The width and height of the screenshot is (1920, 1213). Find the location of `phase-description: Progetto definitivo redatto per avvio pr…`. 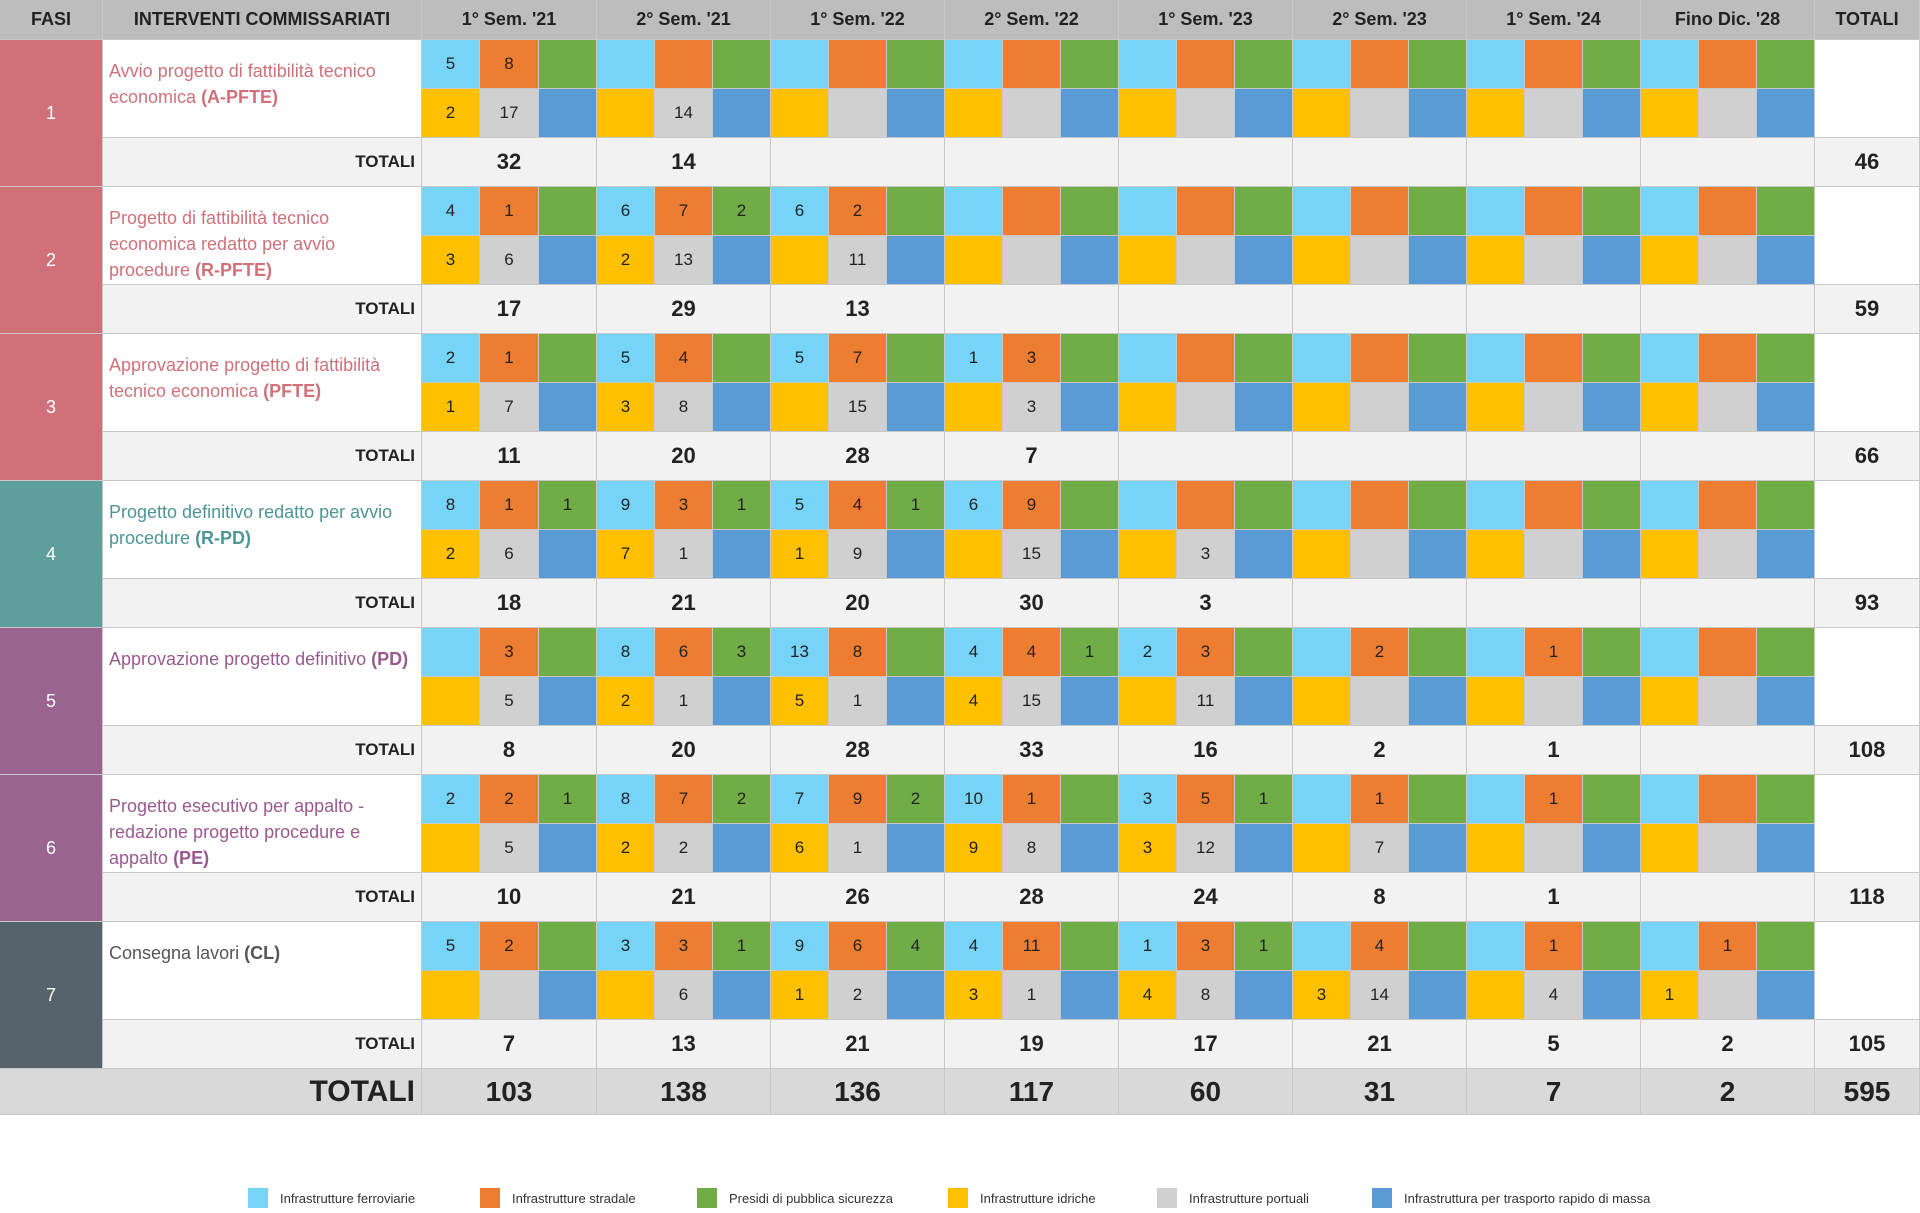

phase-description: Progetto definitivo redatto per avvio pr… is located at coordinates (262, 530).